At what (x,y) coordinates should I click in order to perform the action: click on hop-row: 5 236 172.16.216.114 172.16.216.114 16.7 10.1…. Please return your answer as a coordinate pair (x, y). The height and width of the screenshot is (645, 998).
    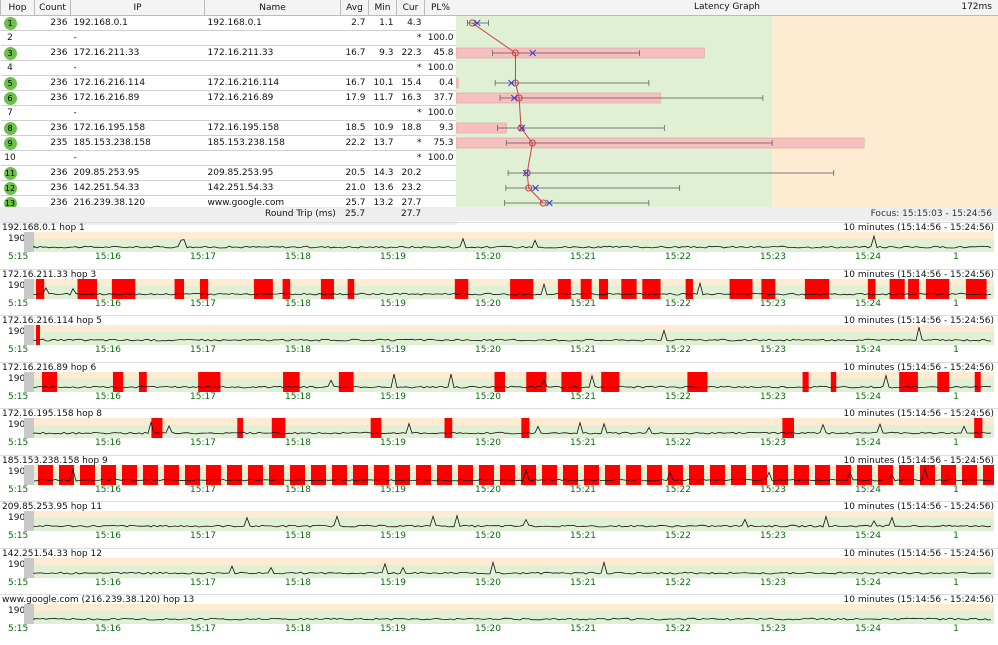
    Looking at the image, I should click on (228, 83).